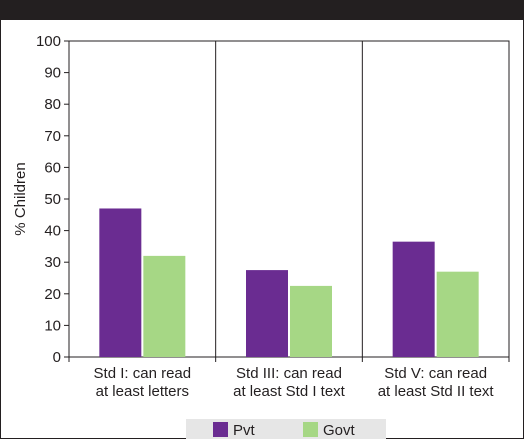 This screenshot has height=440, width=524. What do you see at coordinates (52, 167) in the screenshot?
I see `y-tick-label: 60` at bounding box center [52, 167].